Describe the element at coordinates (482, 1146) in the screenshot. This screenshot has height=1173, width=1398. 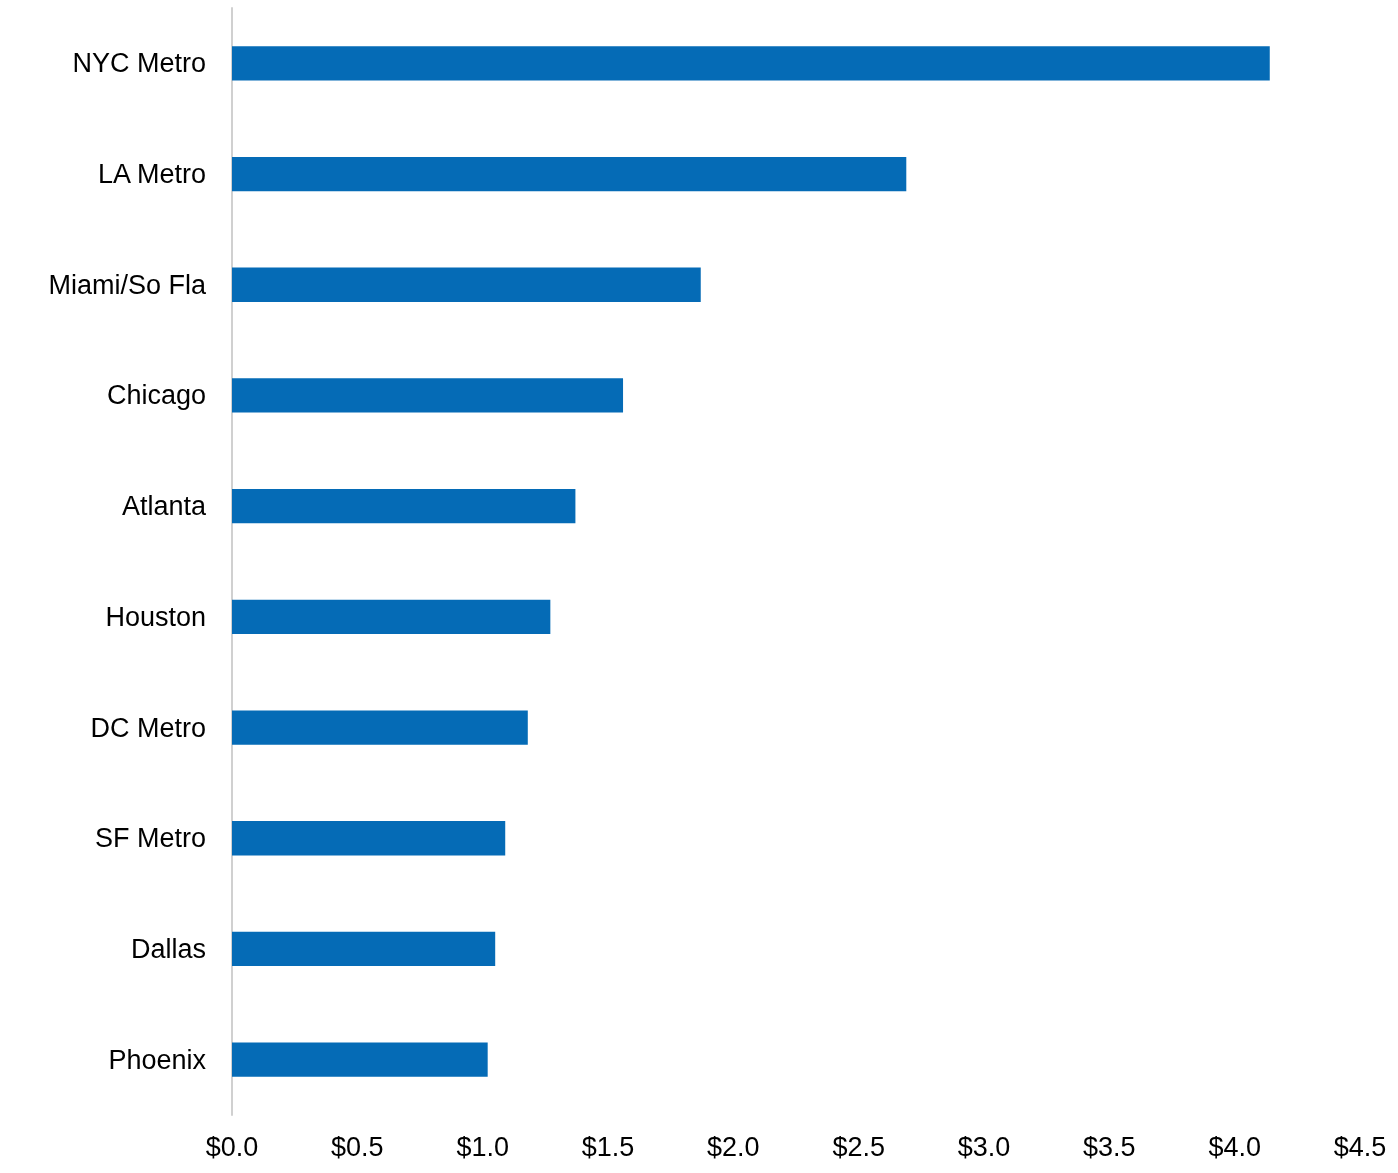
I see `x-tick-label: $1.0` at that location.